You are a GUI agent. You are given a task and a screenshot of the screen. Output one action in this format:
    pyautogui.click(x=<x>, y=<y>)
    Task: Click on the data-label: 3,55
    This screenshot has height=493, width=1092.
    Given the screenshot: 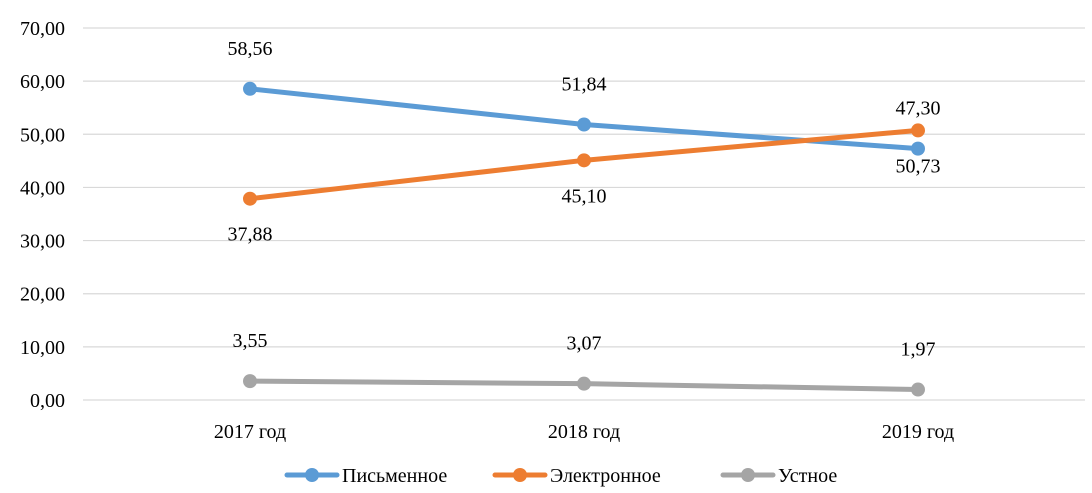 What is the action you would take?
    pyautogui.click(x=250, y=341)
    